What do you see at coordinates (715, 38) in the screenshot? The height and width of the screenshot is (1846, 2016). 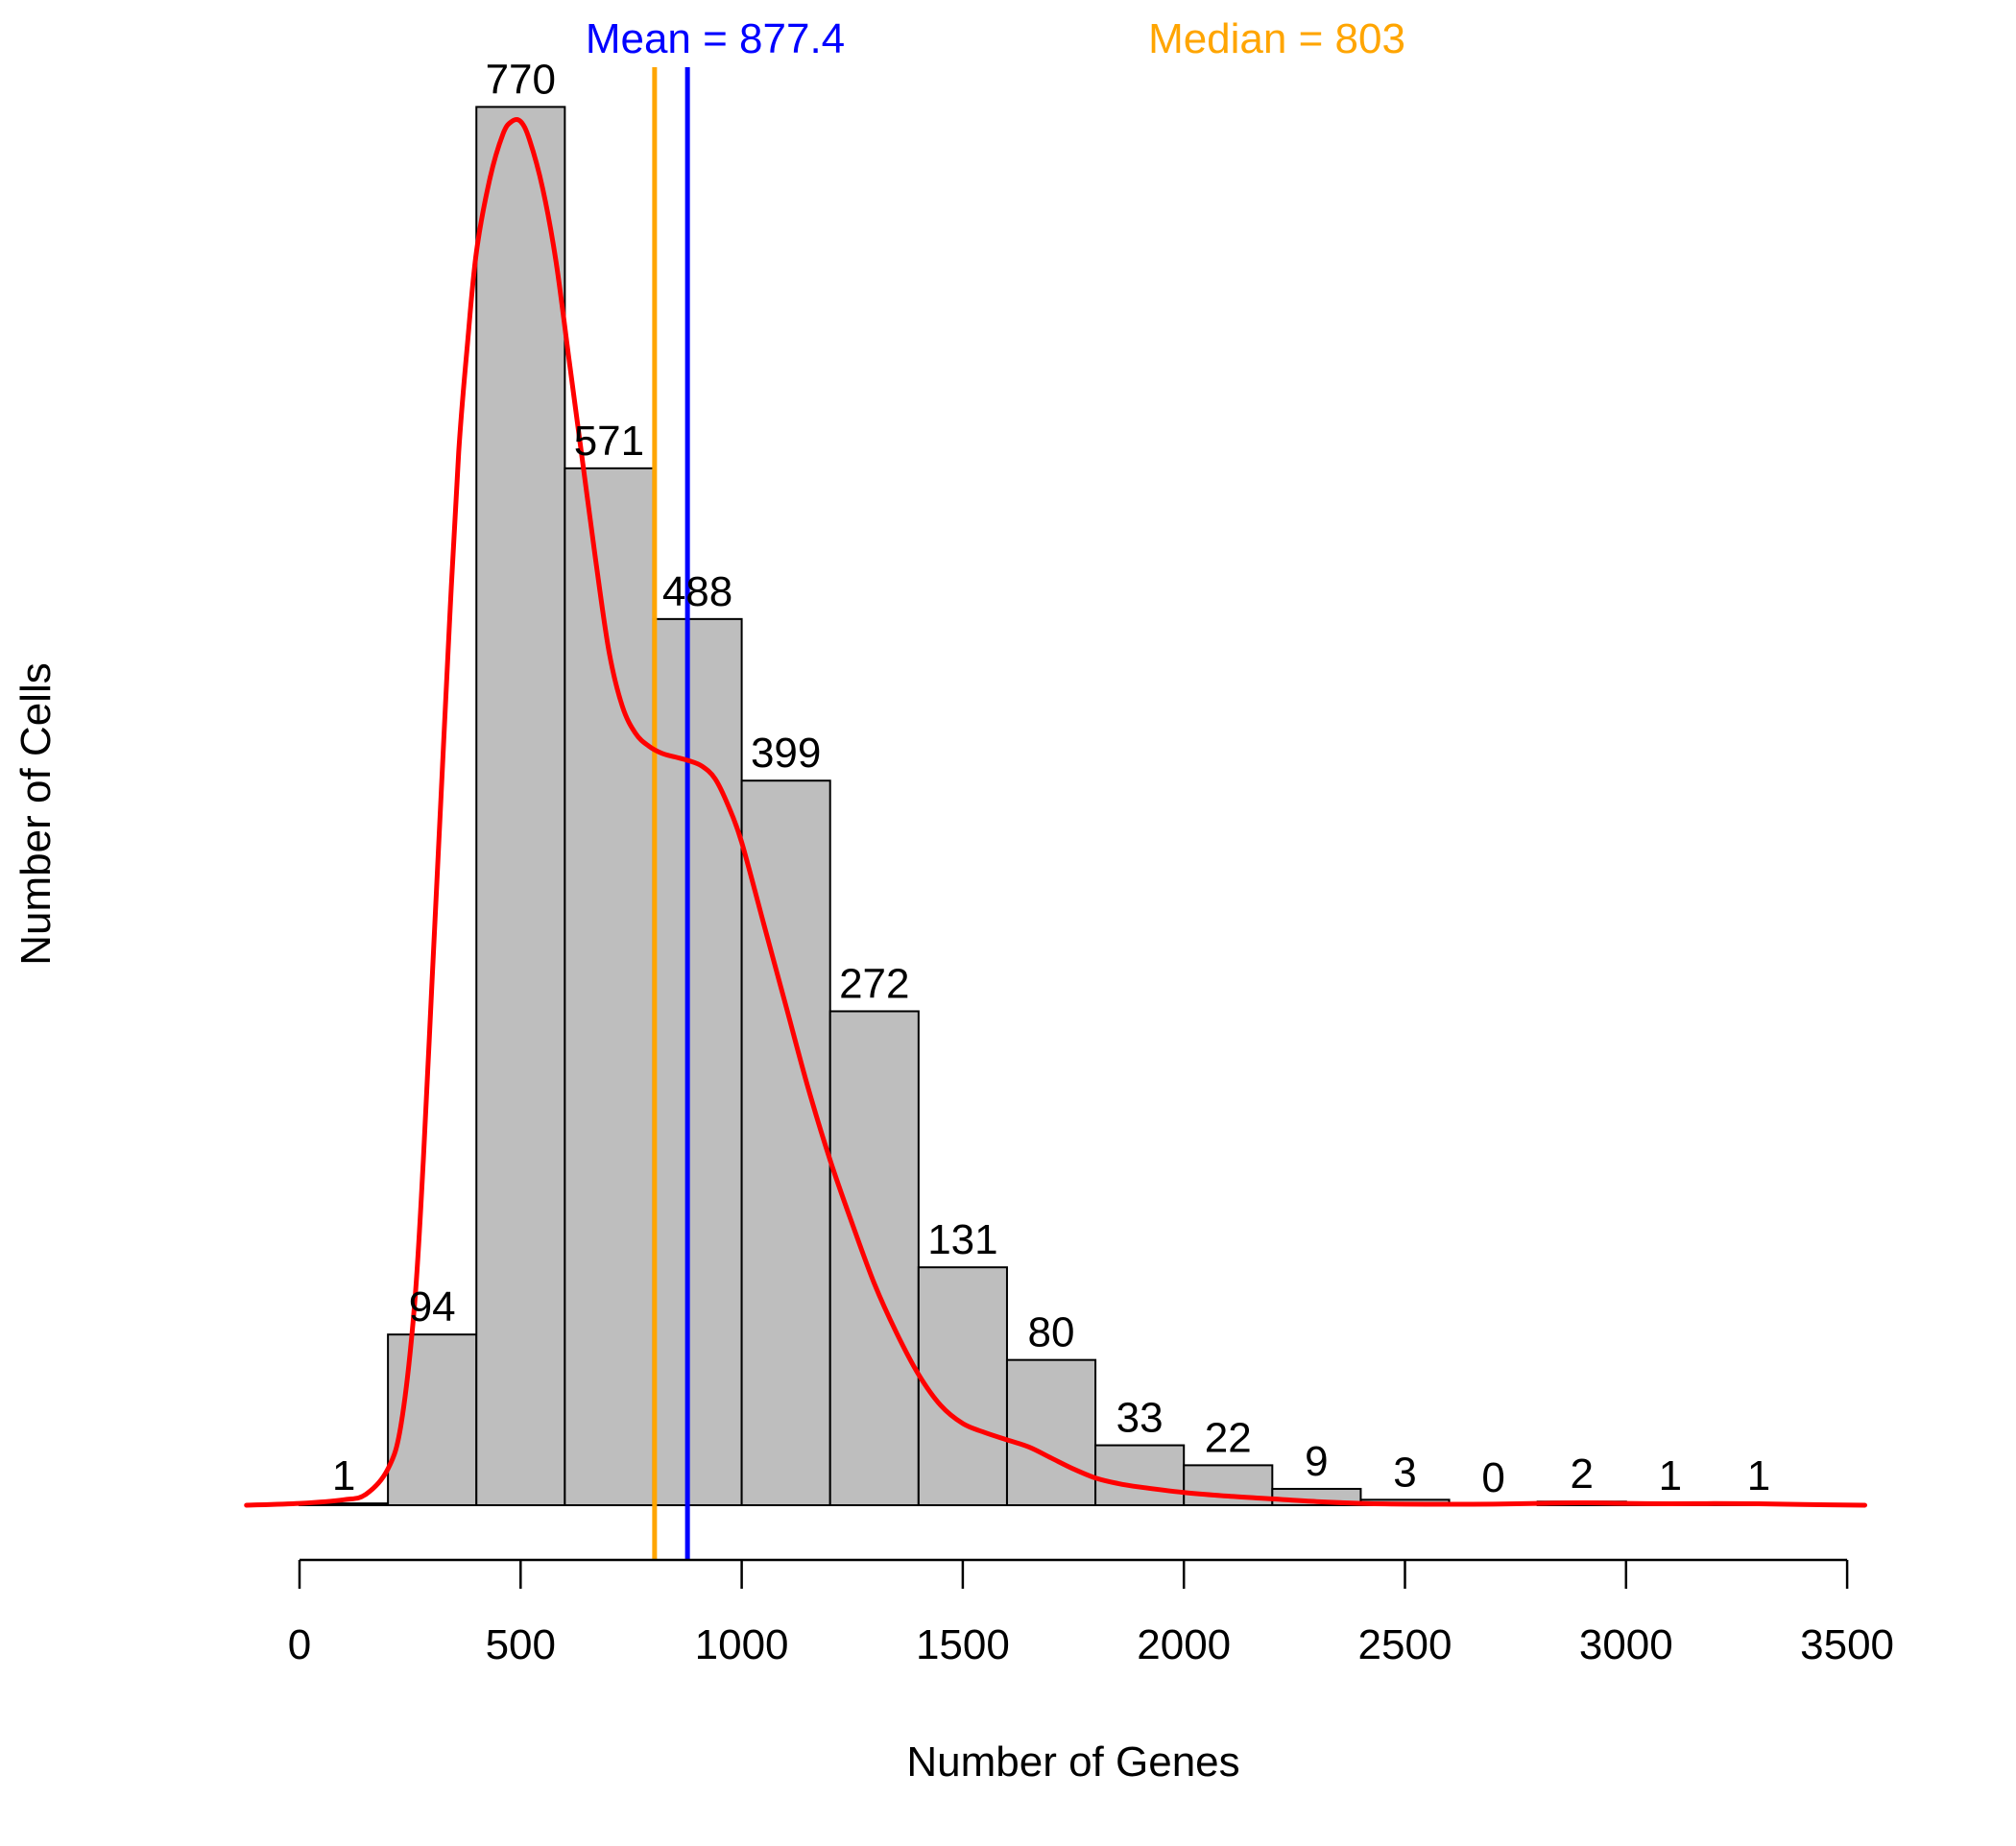 I see `mean-label: Mean = 877.4` at bounding box center [715, 38].